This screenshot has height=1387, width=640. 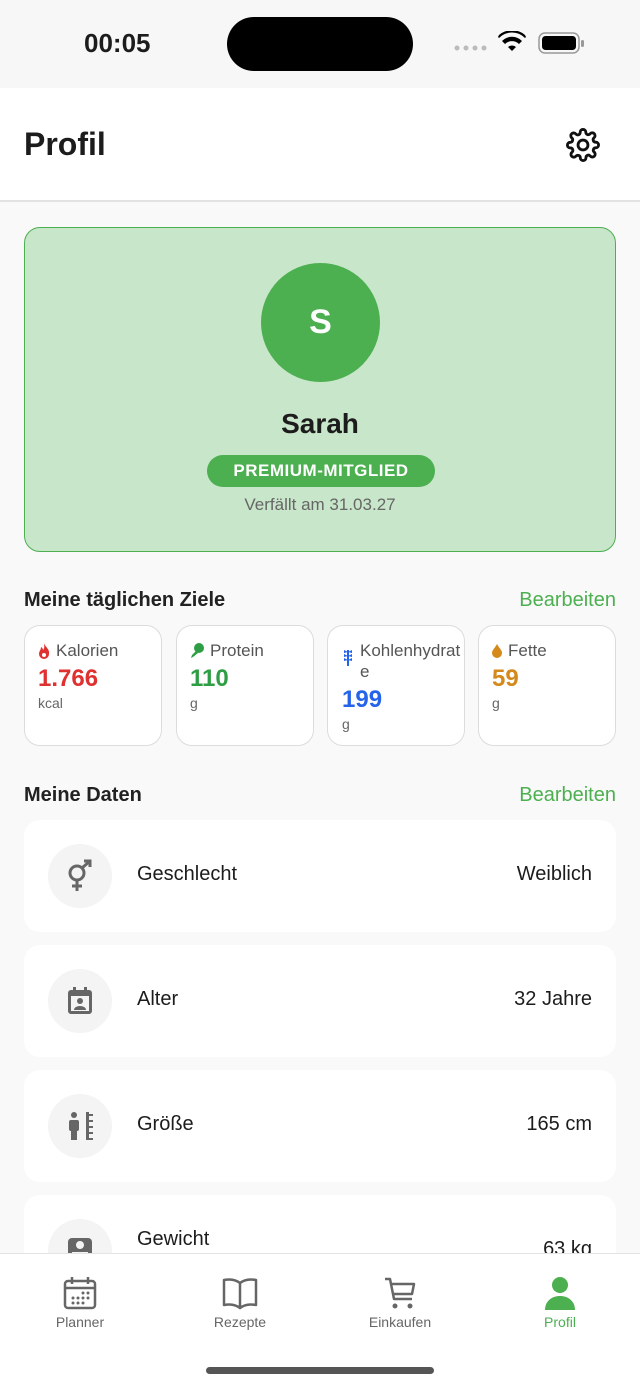 I want to click on calendar-person-icon, so click(x=80, y=1000).